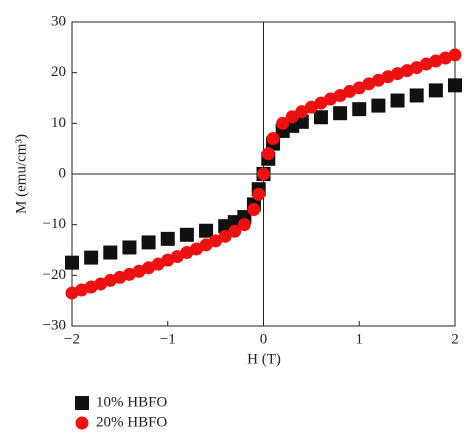  I want to click on y-tick-label: −10, so click(54, 224).